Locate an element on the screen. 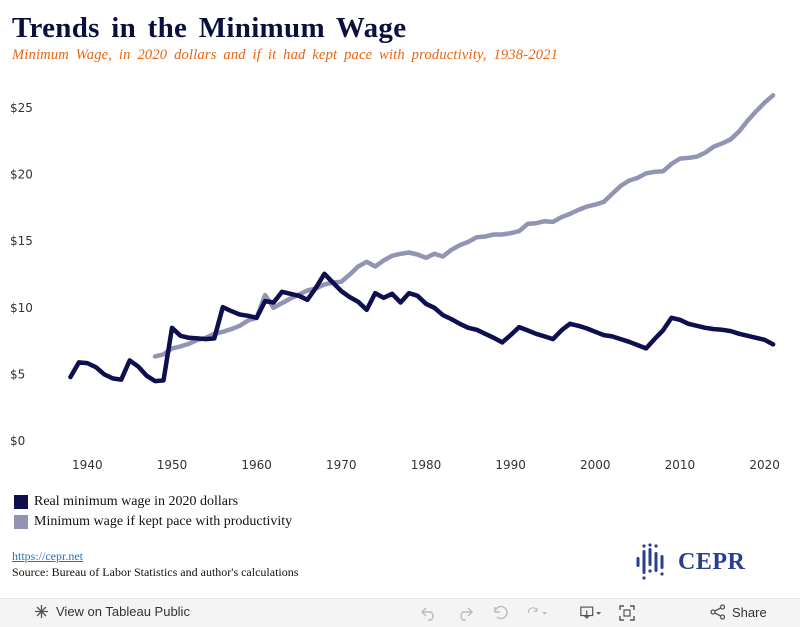 The image size is (800, 627). undo-icon is located at coordinates (429, 613).